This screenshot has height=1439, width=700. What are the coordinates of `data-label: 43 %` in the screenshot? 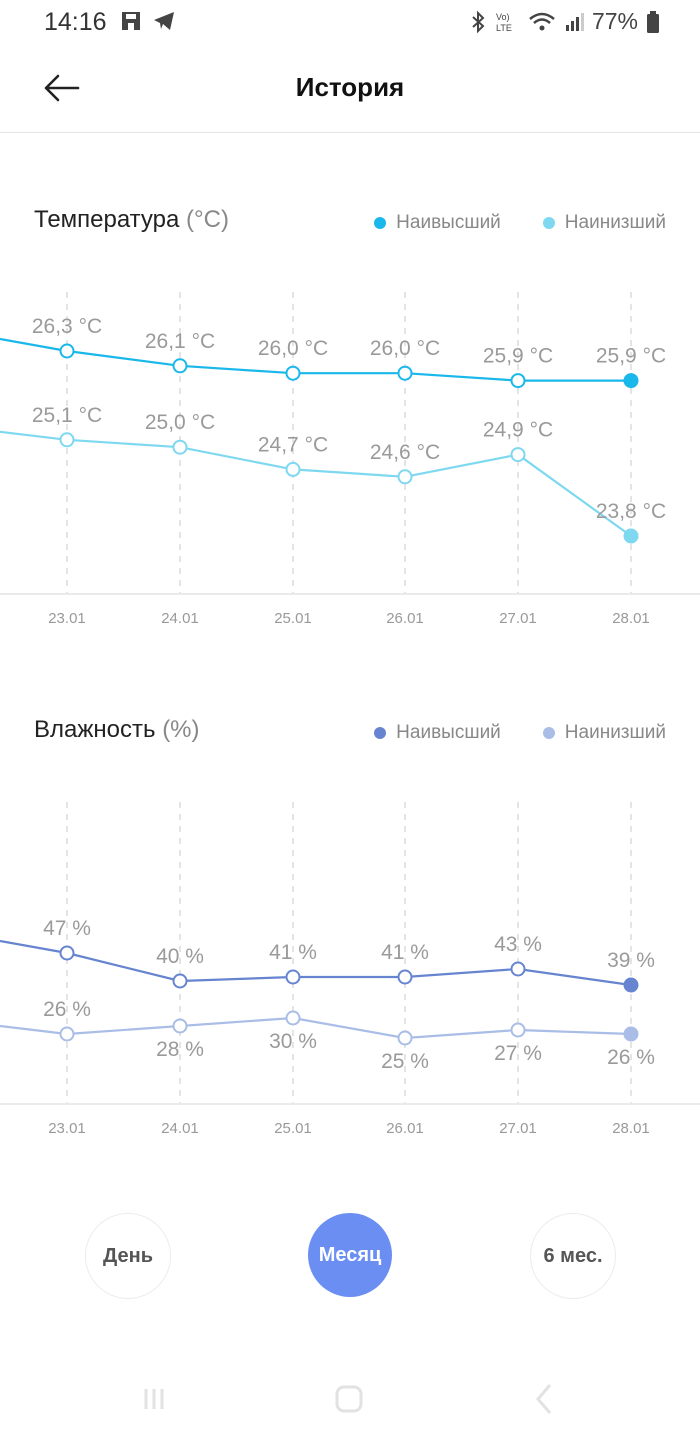 It's located at (518, 944).